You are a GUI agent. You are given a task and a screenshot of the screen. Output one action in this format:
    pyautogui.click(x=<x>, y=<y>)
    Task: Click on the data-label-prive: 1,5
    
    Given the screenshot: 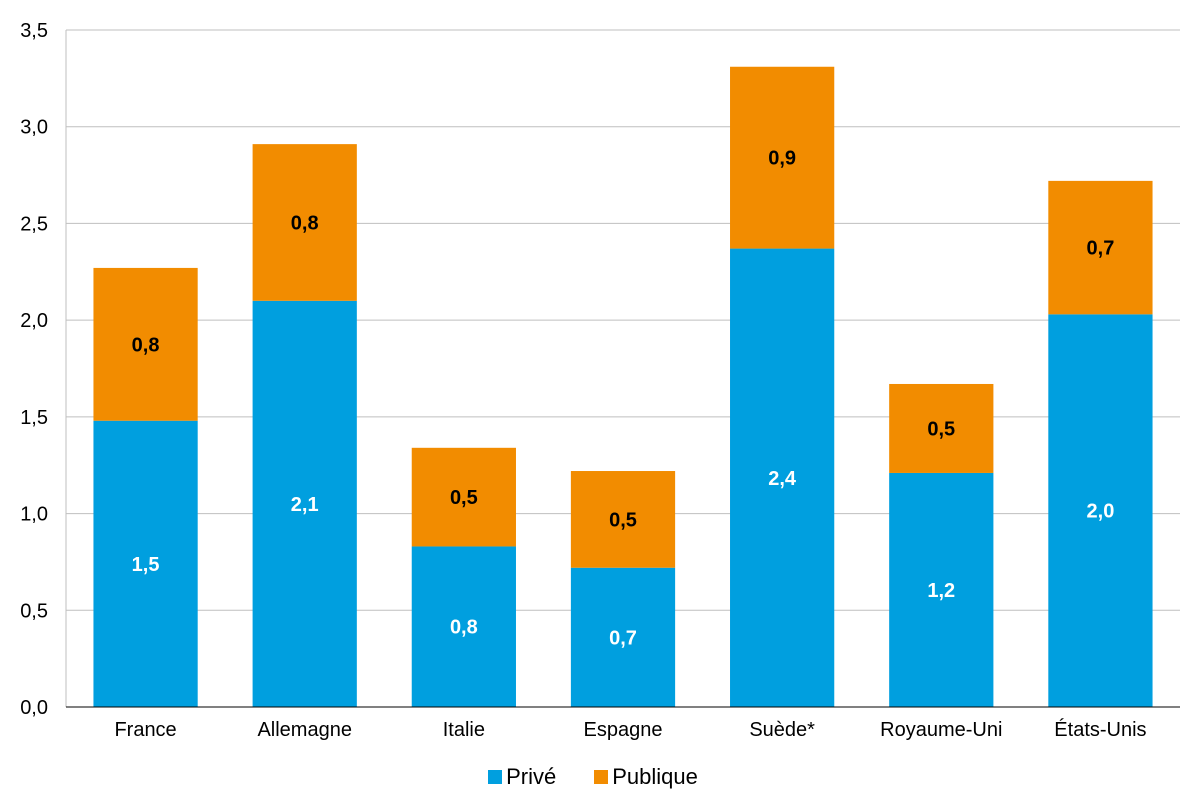 What is the action you would take?
    pyautogui.click(x=146, y=565)
    